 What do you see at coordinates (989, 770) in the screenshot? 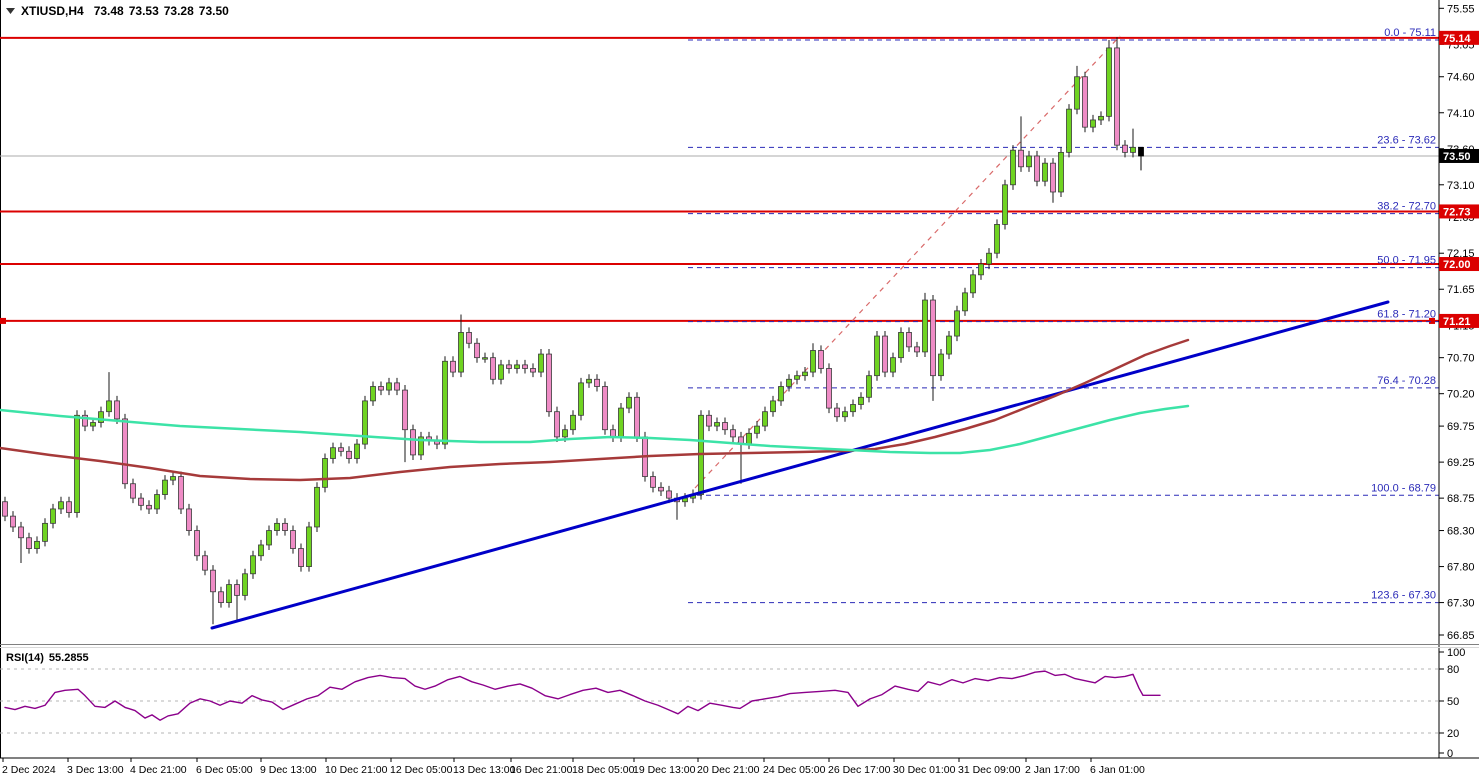
I see `time-axis-label: 31 Dec 09:00` at bounding box center [989, 770].